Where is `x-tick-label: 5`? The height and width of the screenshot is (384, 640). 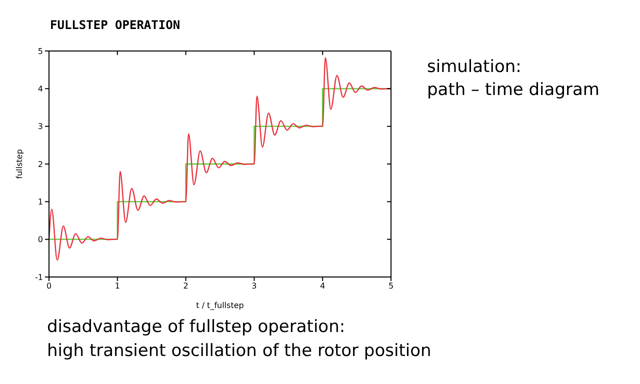 x-tick-label: 5 is located at coordinates (391, 286).